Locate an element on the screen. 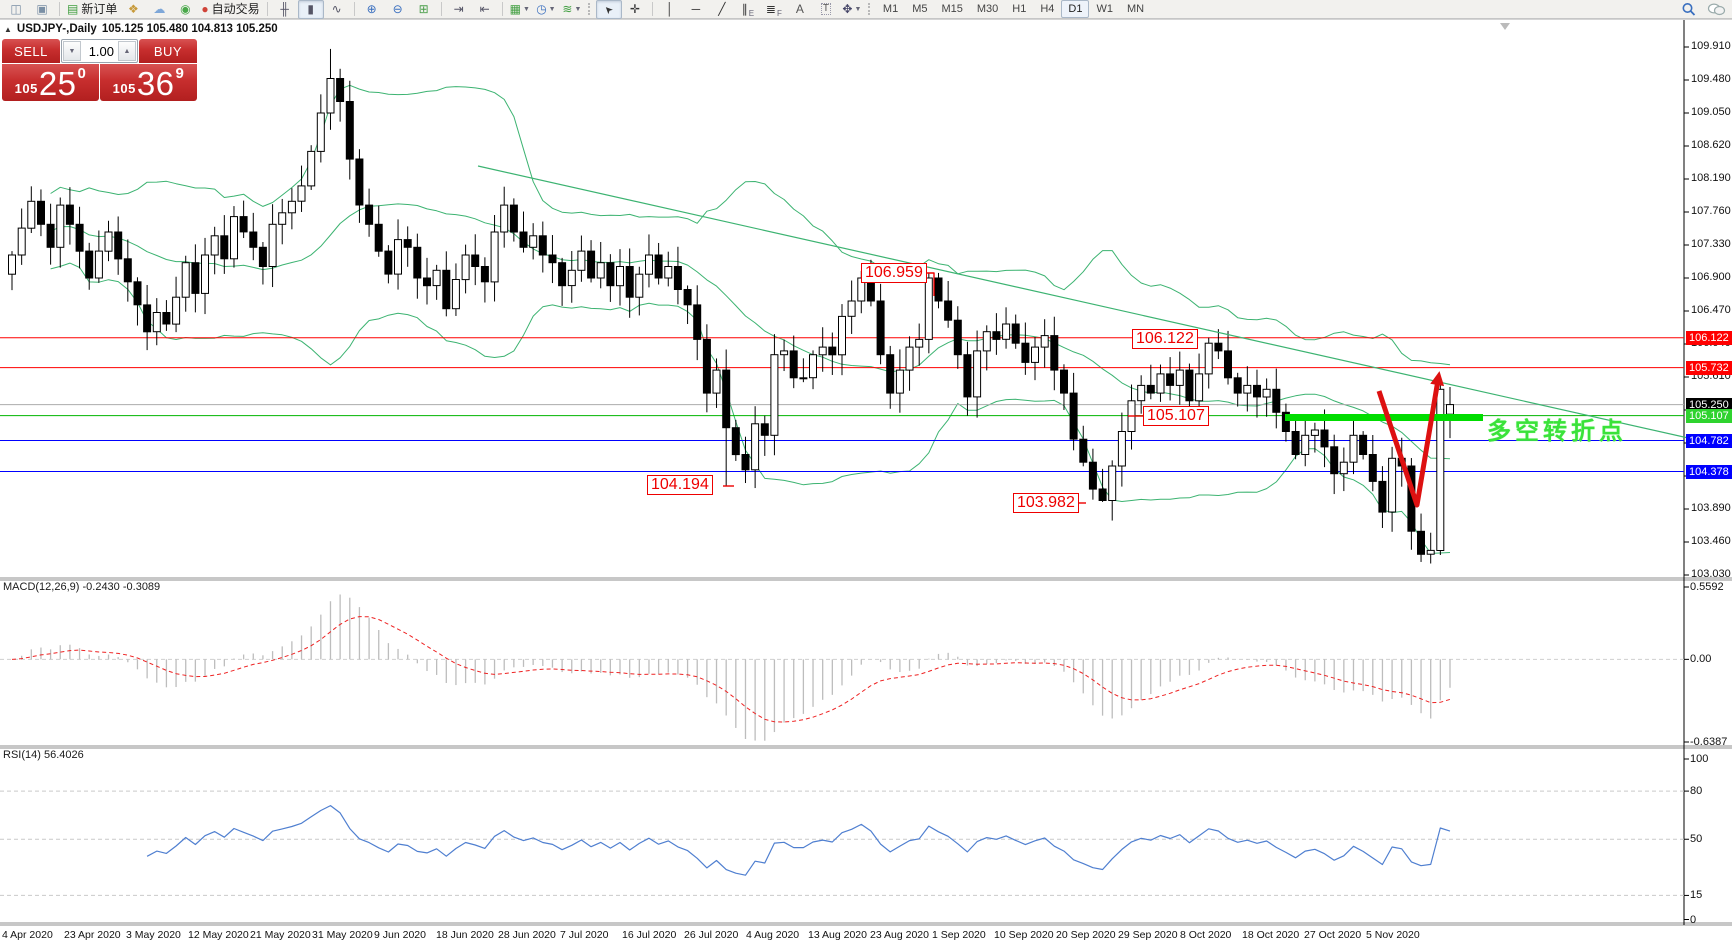  fibonacci-icon: ≣ is located at coordinates (770, 9).